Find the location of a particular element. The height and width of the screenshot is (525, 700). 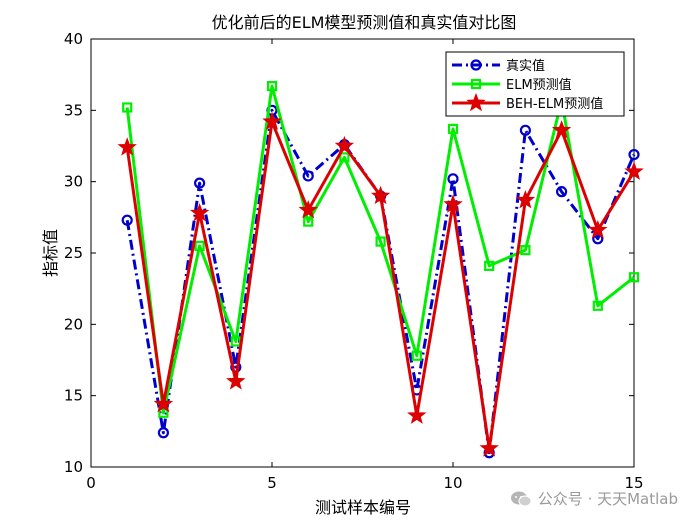

x-tick-label: 15 is located at coordinates (633, 483).